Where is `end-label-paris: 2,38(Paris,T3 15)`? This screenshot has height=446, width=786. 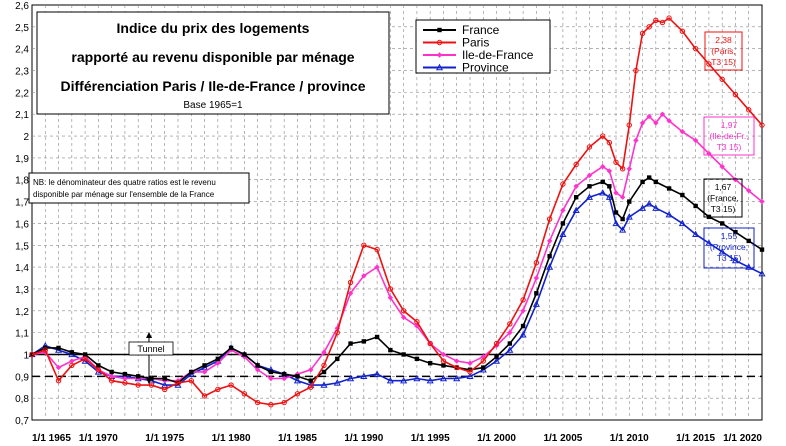
end-label-paris: 2,38(Paris,T3 15) is located at coordinates (723, 51).